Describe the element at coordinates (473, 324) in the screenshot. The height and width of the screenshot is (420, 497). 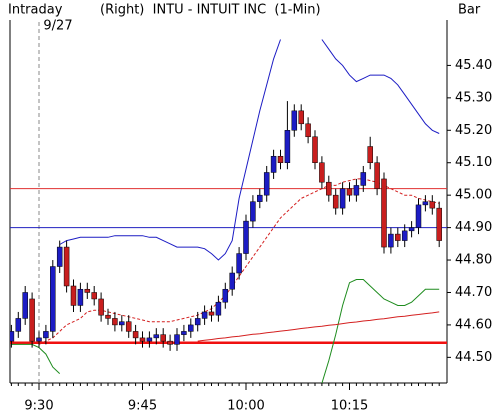
I see `y-tick-label: 44.60` at that location.